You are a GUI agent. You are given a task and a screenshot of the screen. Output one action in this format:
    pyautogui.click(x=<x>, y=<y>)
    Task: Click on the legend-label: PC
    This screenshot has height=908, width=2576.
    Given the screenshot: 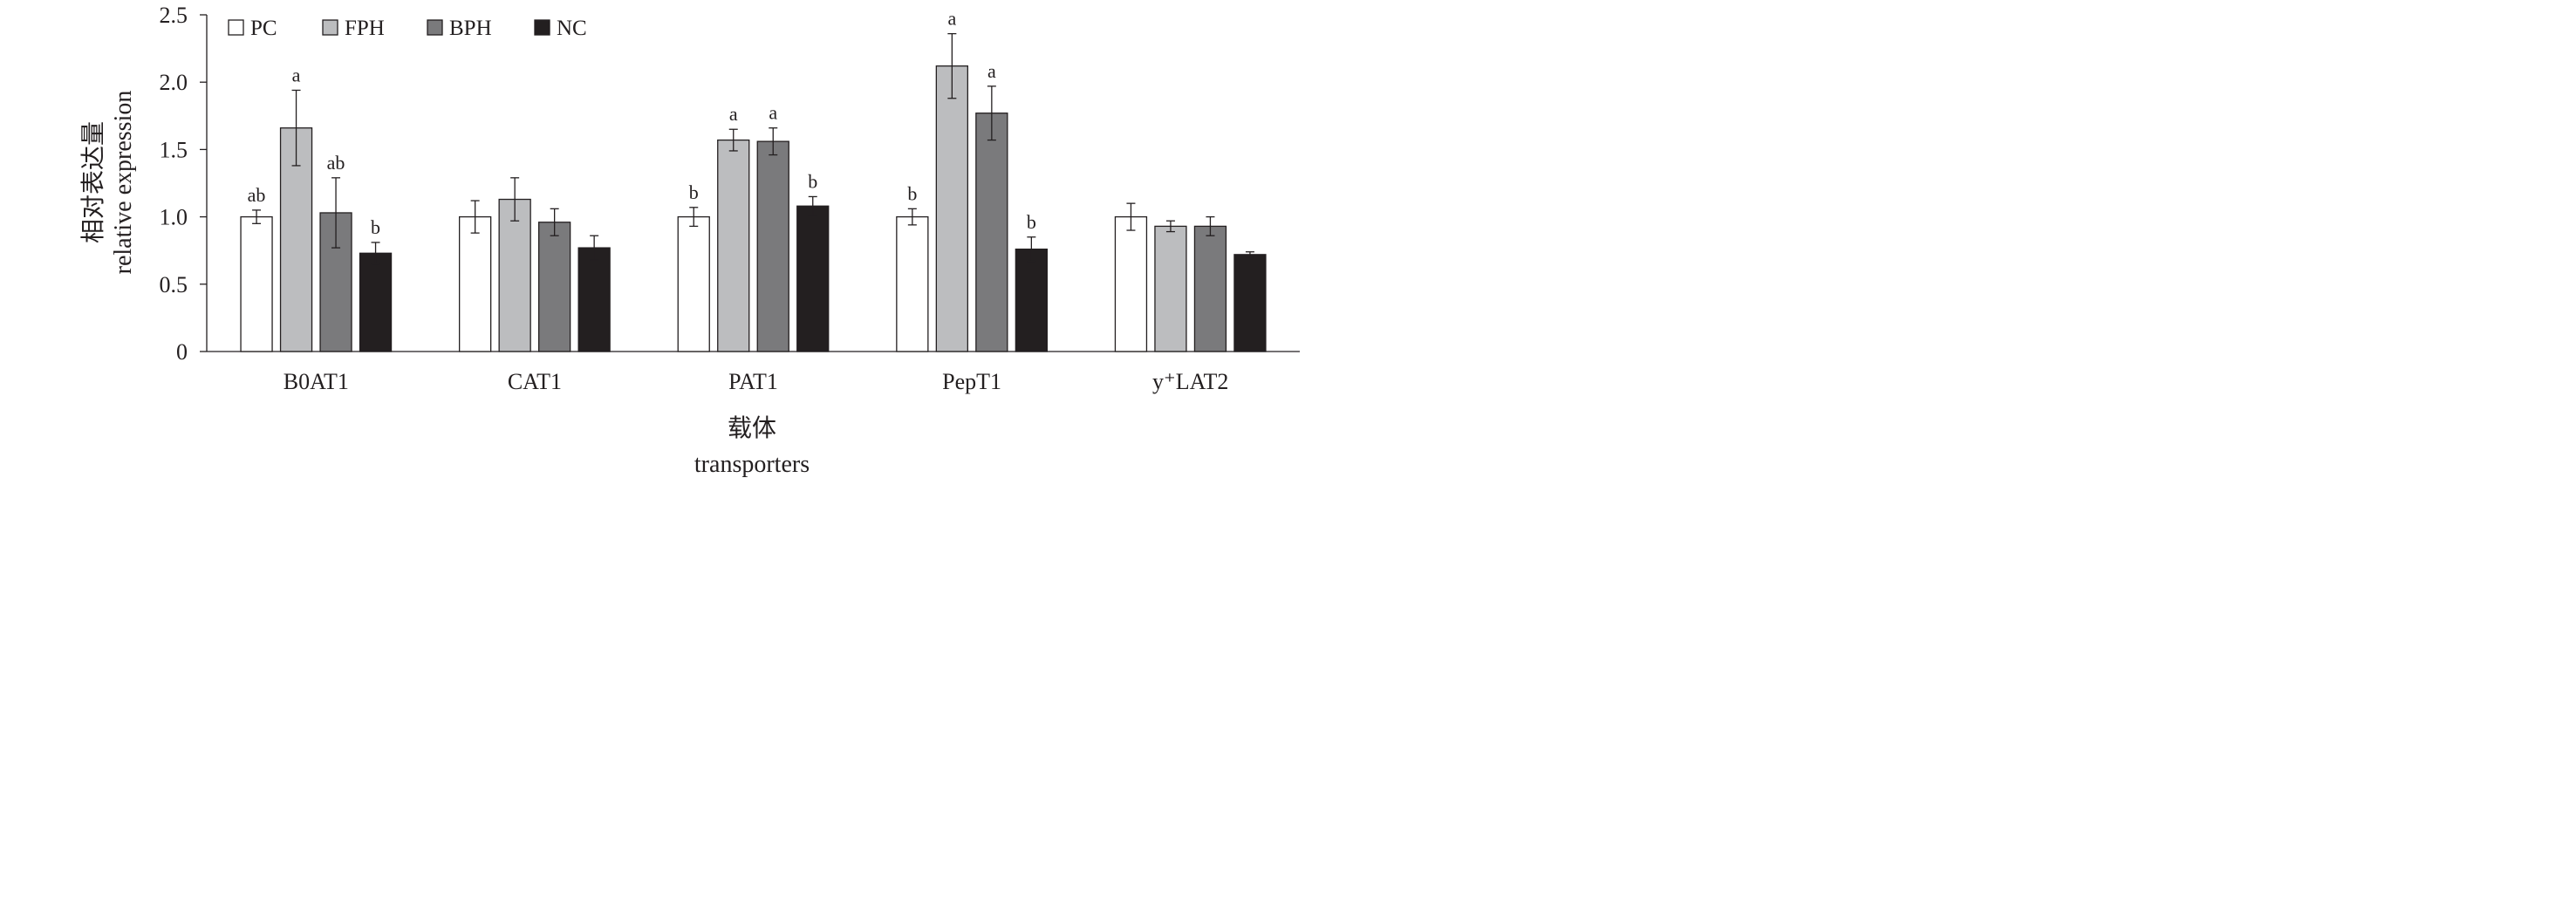 What is the action you would take?
    pyautogui.click(x=263, y=29)
    